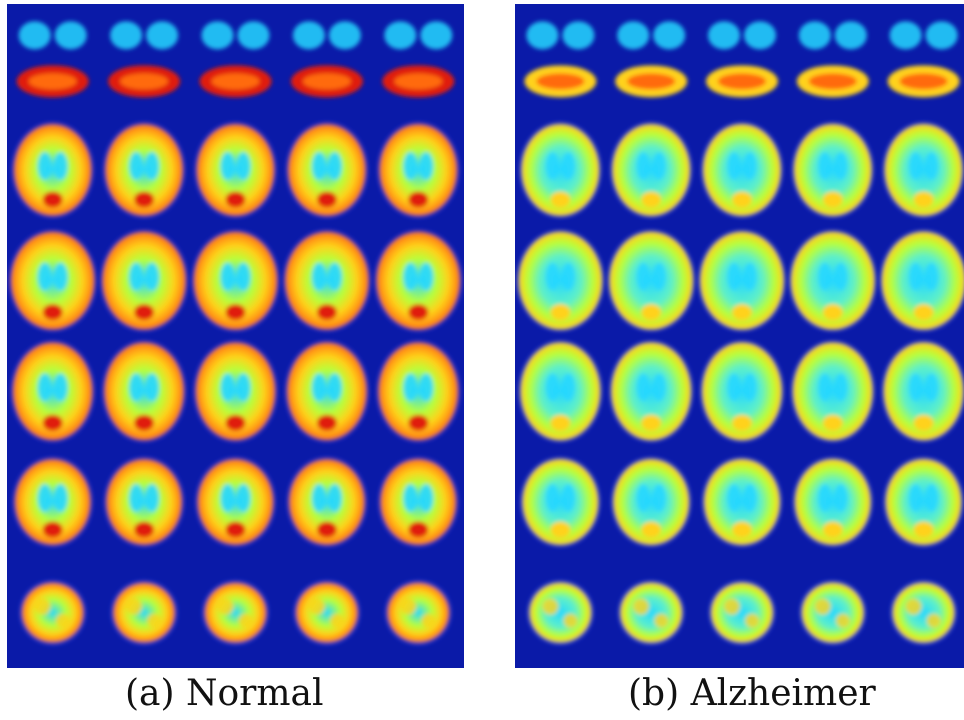 Image resolution: width=964 pixels, height=720 pixels. What do you see at coordinates (752, 693) in the screenshot?
I see `caption-alzheimer: (b) Alzheimer` at bounding box center [752, 693].